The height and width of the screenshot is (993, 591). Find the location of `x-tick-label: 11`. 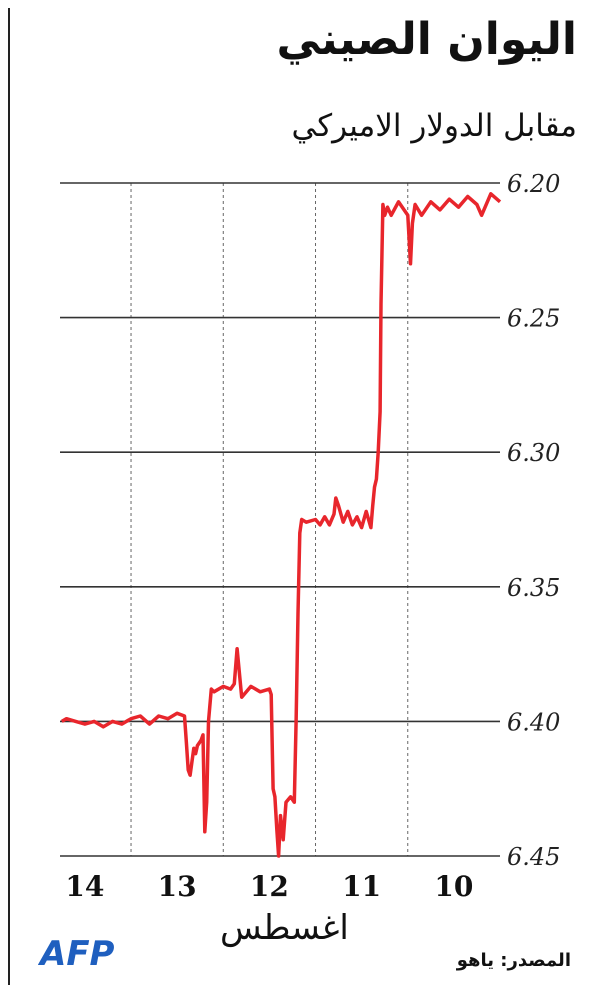

x-tick-label: 11 is located at coordinates (361, 886).